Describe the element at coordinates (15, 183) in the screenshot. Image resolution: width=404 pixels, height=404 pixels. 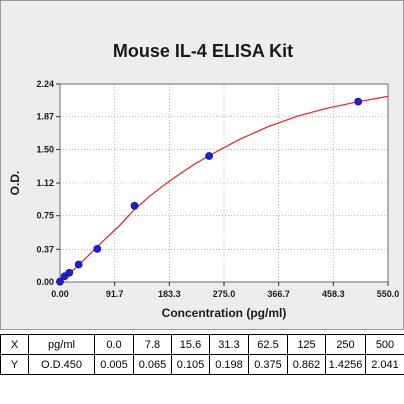
I see `y-axis-title: O.D.` at that location.